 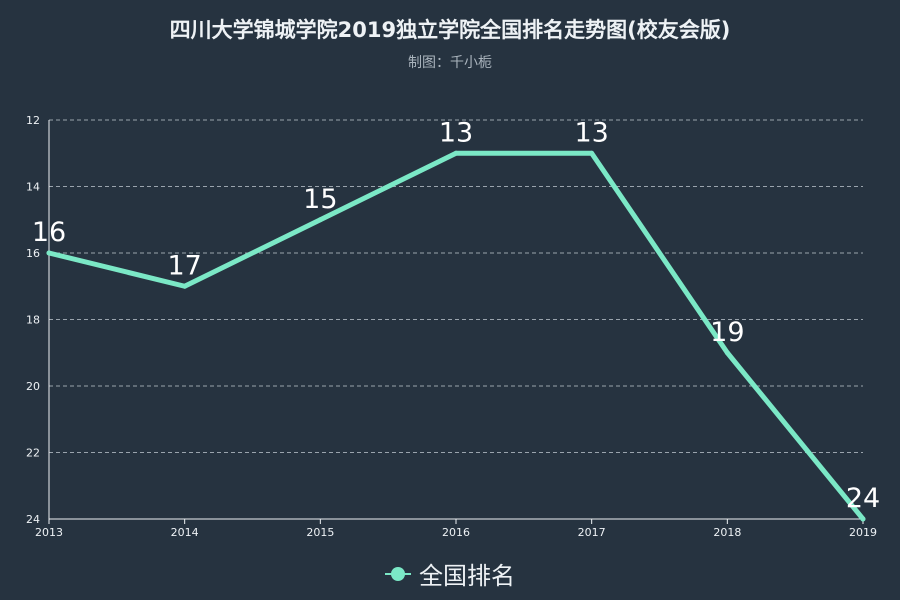 I want to click on y-tick-label: 22, so click(x=33, y=453).